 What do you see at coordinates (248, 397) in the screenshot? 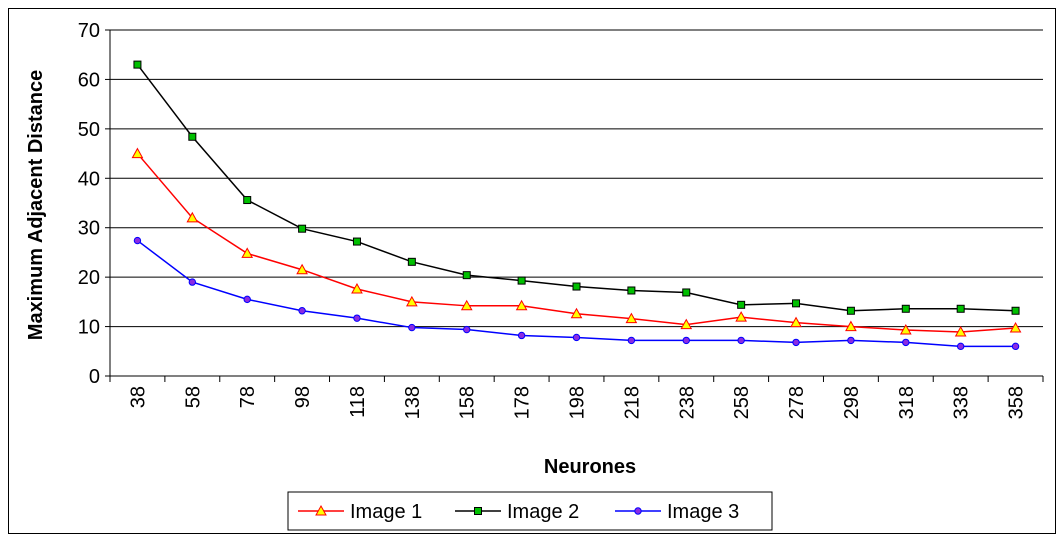
I see `x-tick-label: 78` at bounding box center [248, 397].